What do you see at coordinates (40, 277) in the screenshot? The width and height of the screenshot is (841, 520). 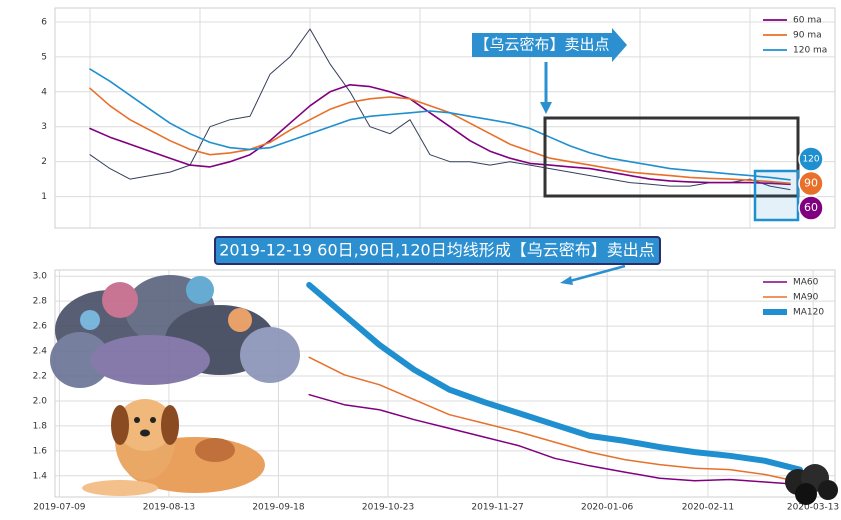 I see `y-tick-label: 3.0` at bounding box center [40, 277].